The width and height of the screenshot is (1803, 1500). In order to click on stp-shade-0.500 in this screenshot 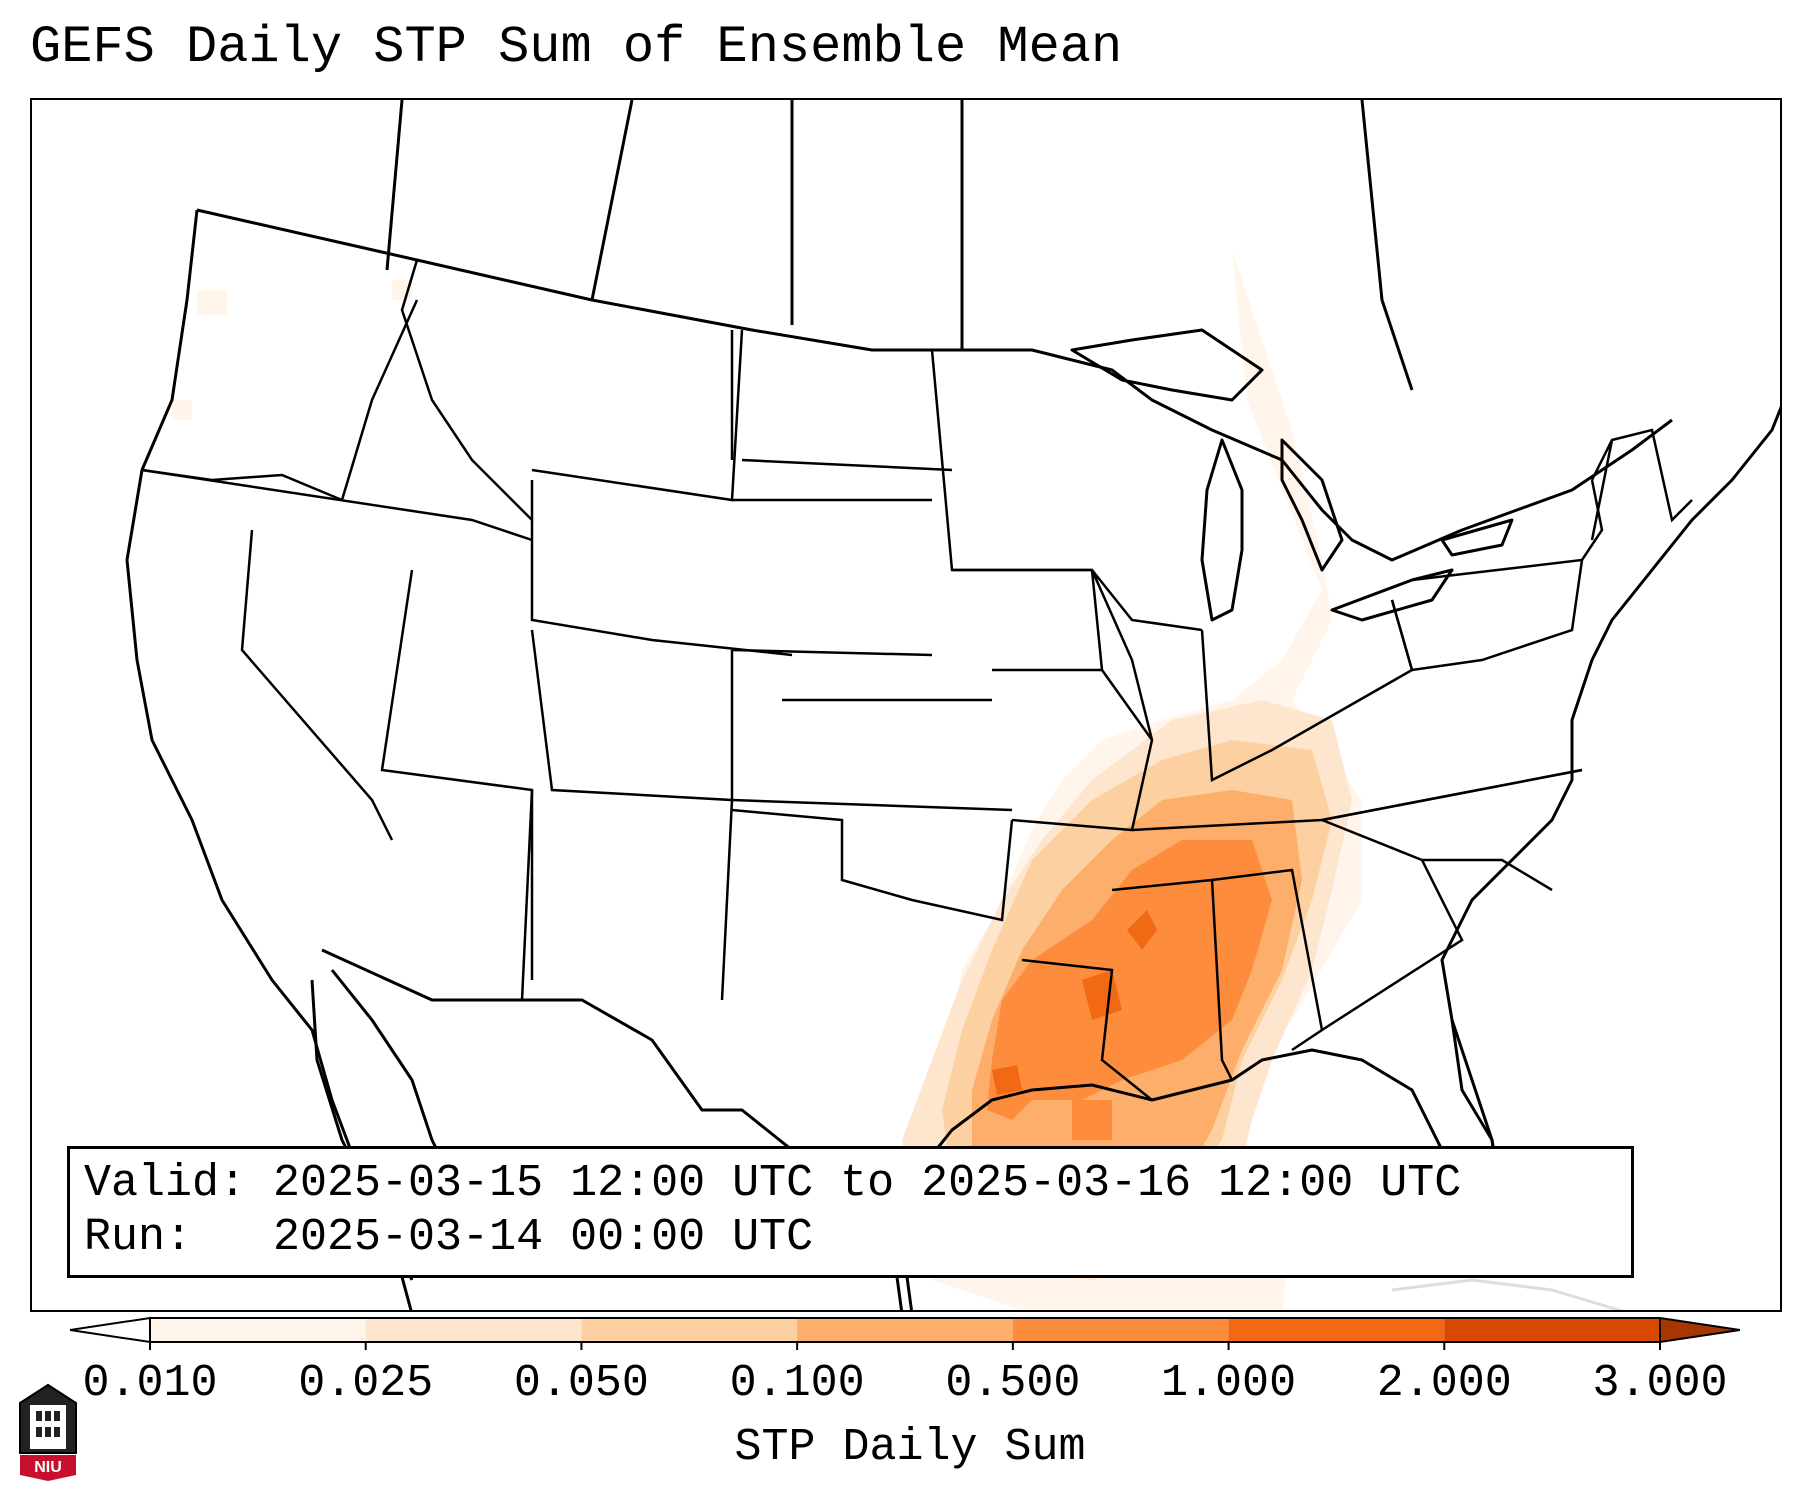, I will do `click(1132, 970)`.